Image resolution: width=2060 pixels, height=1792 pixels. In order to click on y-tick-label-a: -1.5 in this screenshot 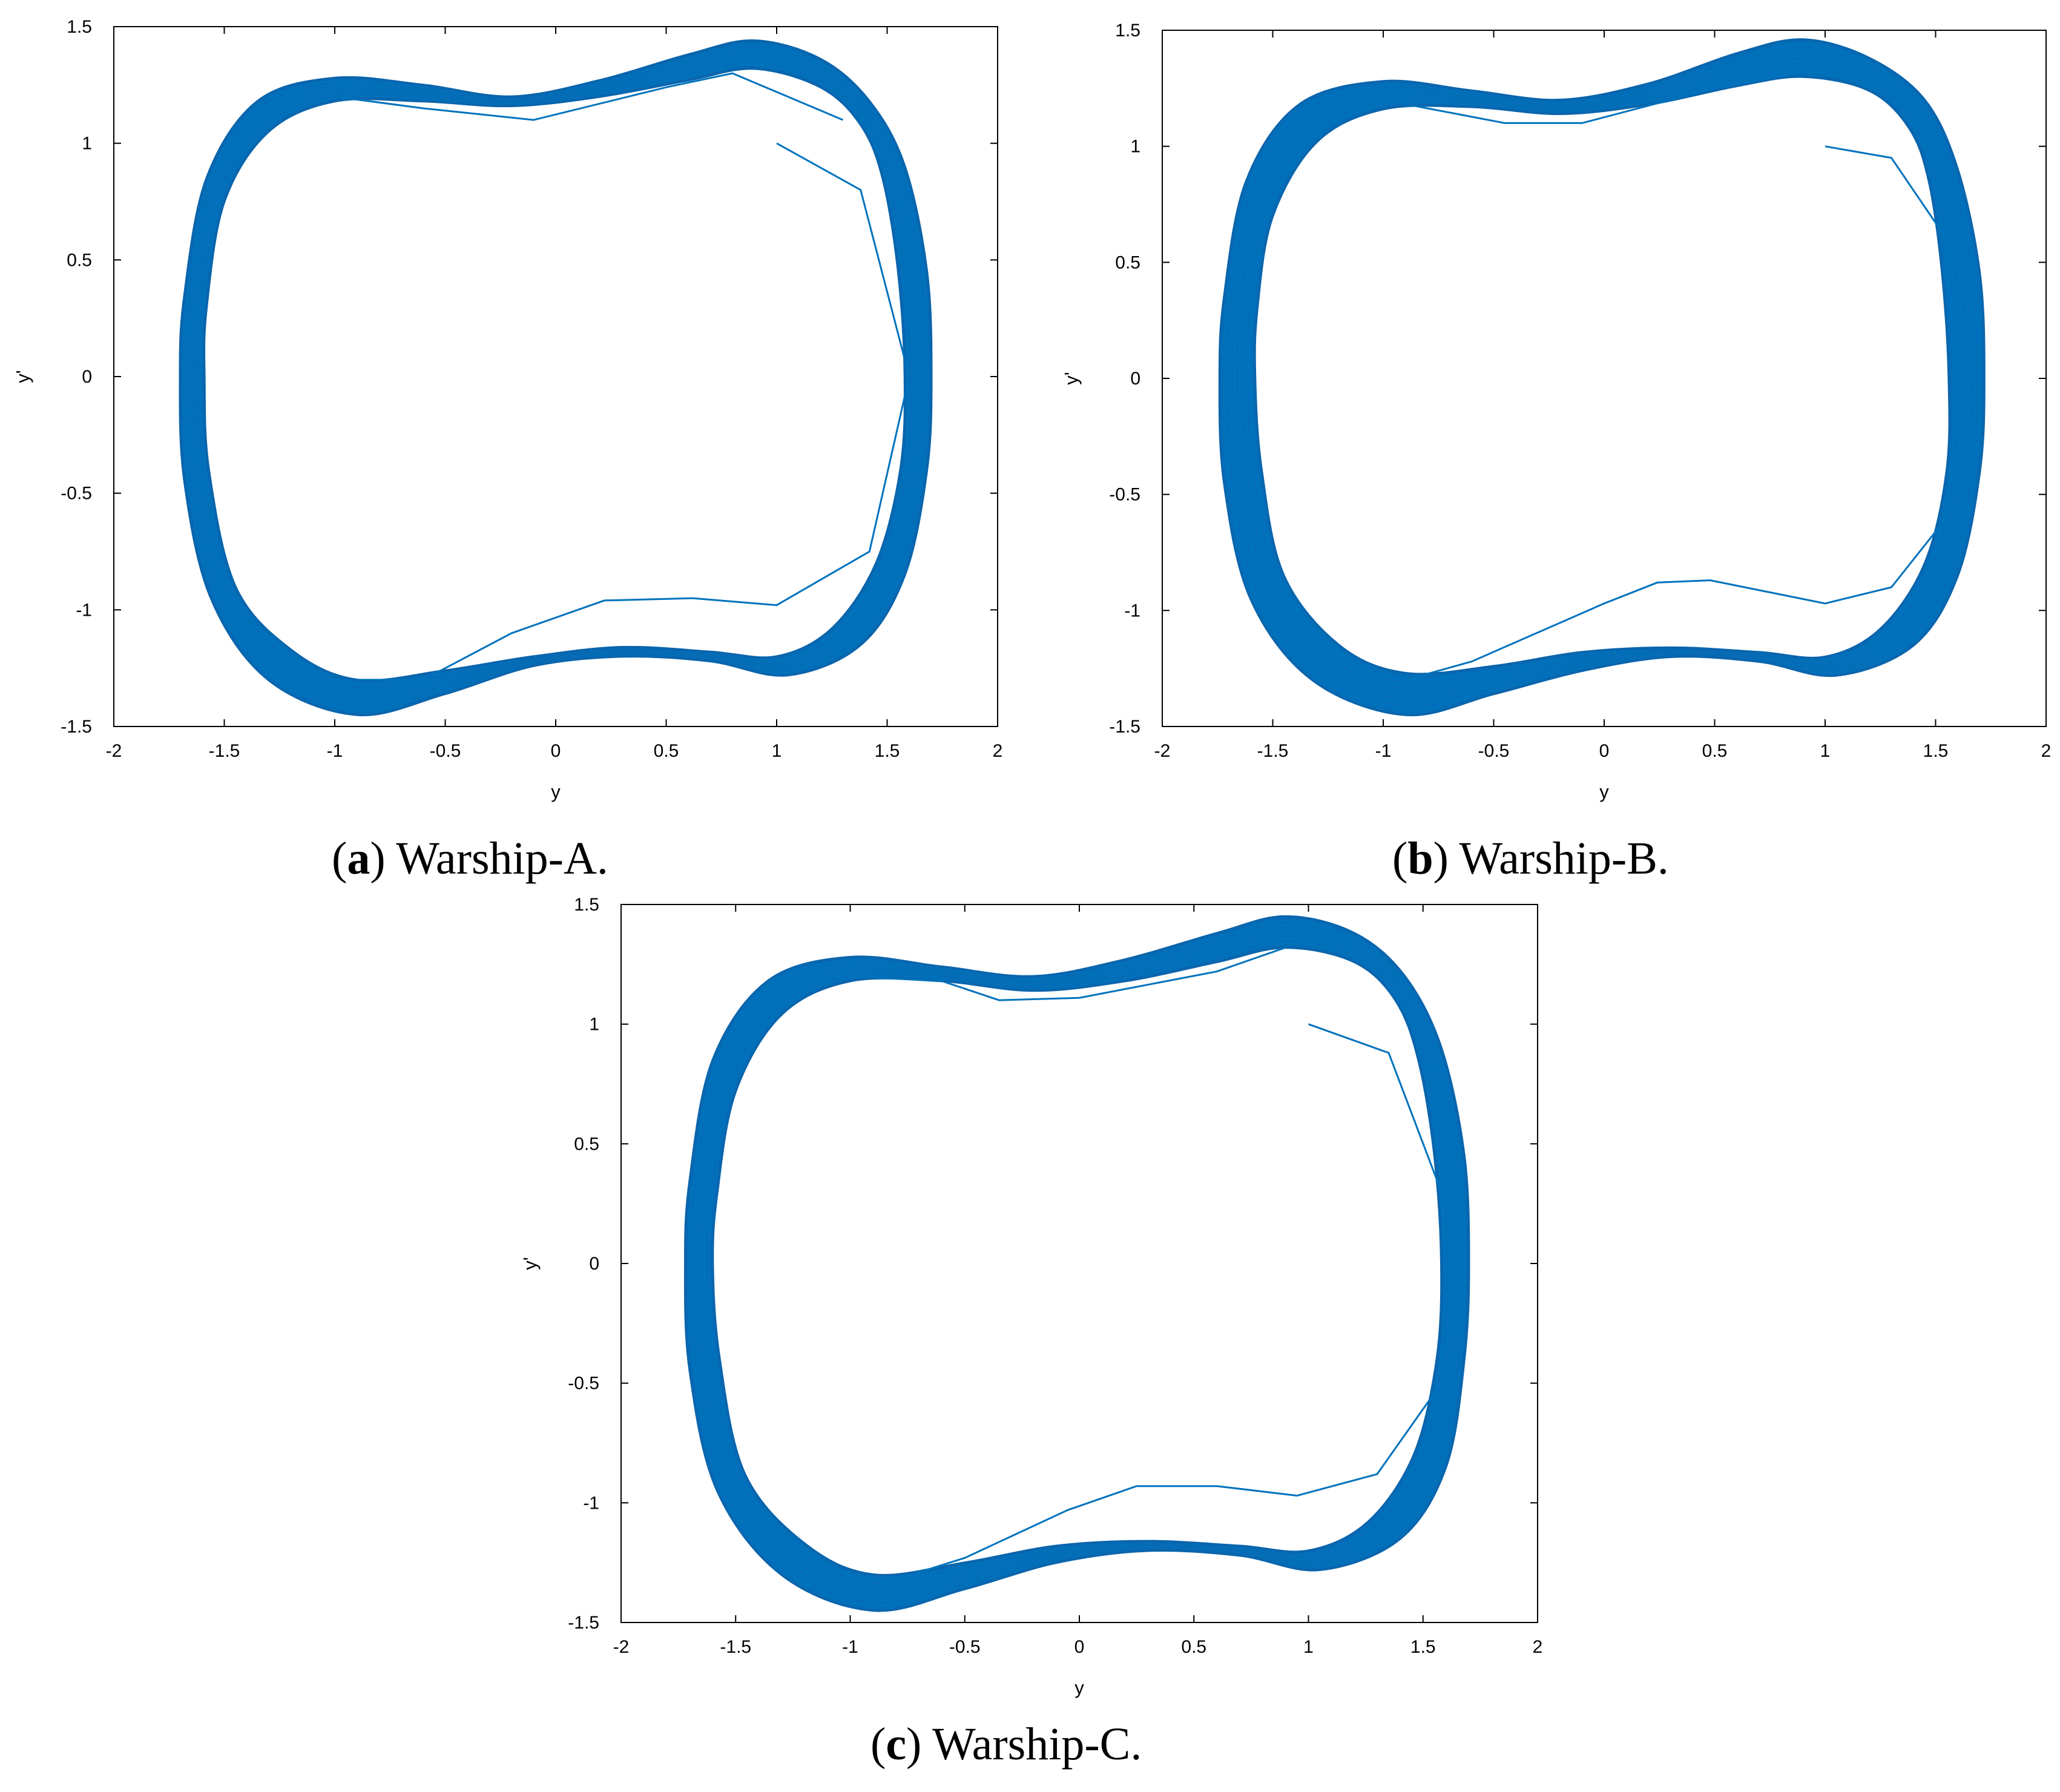, I will do `click(76, 727)`.